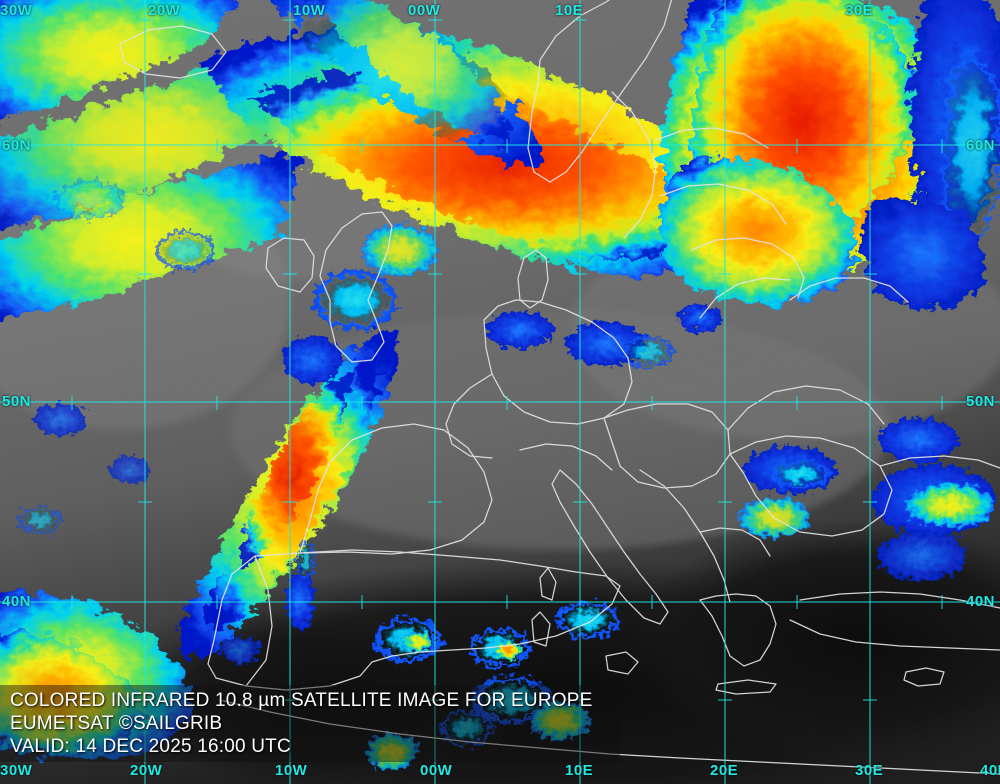 The image size is (1000, 784). Describe the element at coordinates (869, 770) in the screenshot. I see `lon-label-bottom-30e: 30E` at that location.